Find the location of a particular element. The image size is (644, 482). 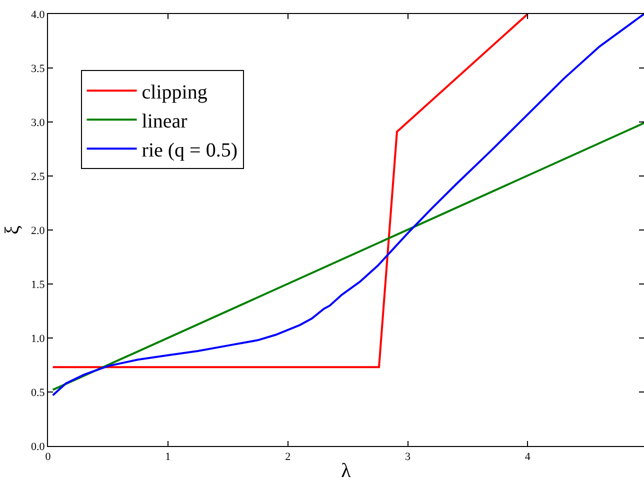

y-tick-label: 3.0 is located at coordinates (38, 122).